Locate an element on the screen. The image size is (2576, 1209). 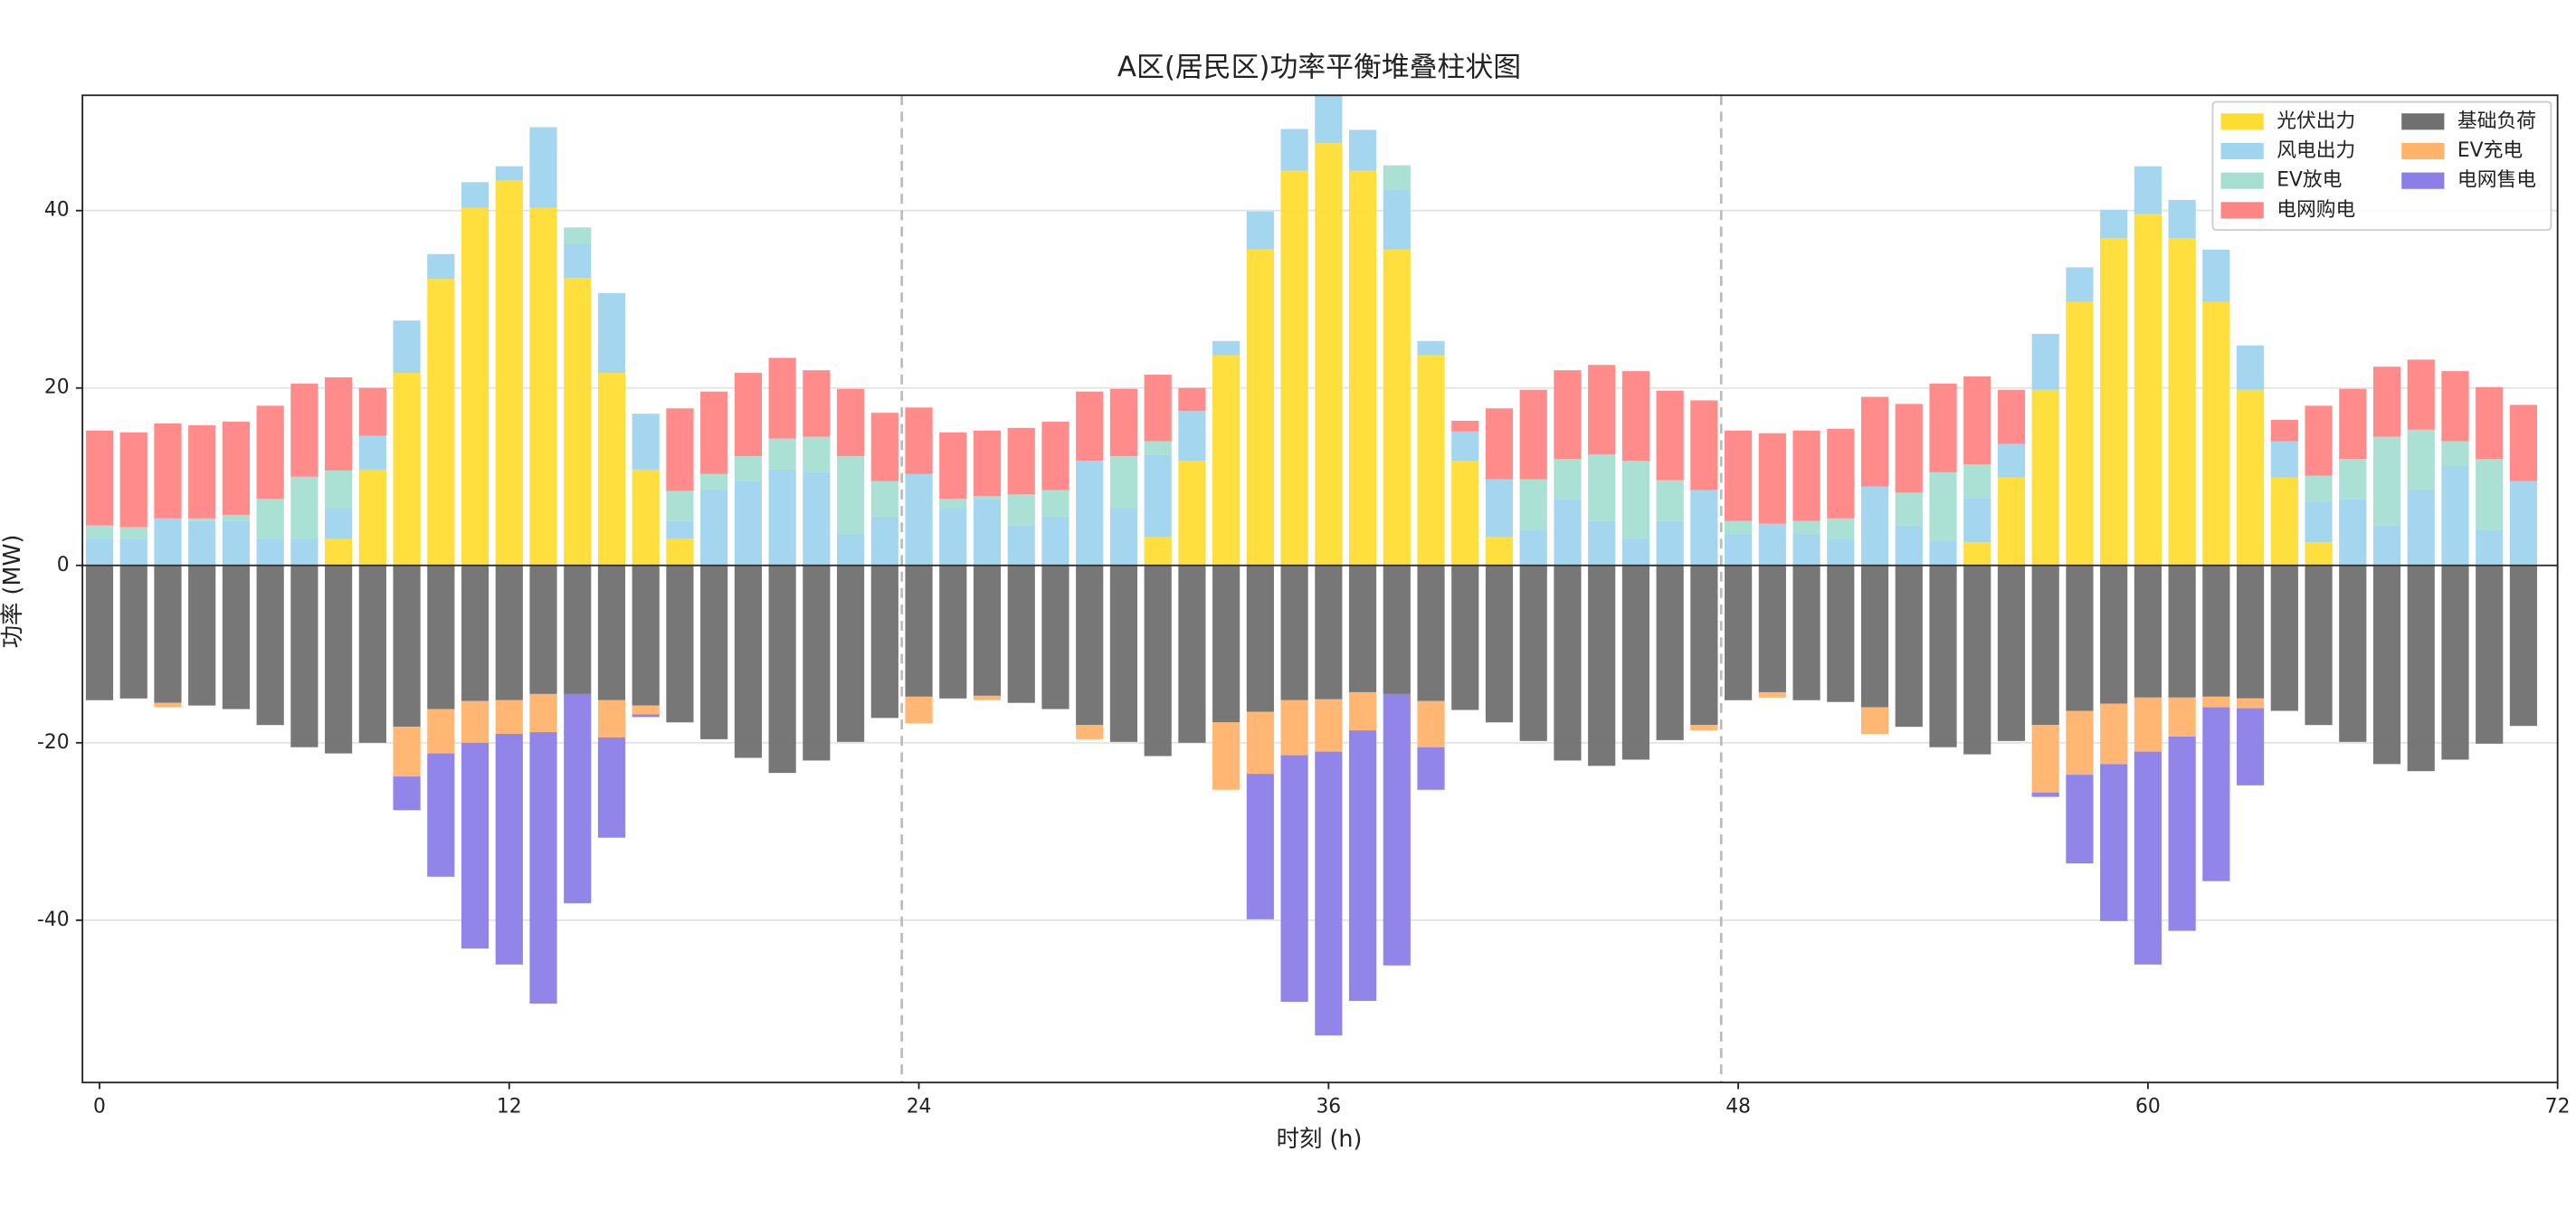
y-tick-label: 20 is located at coordinates (57, 387).